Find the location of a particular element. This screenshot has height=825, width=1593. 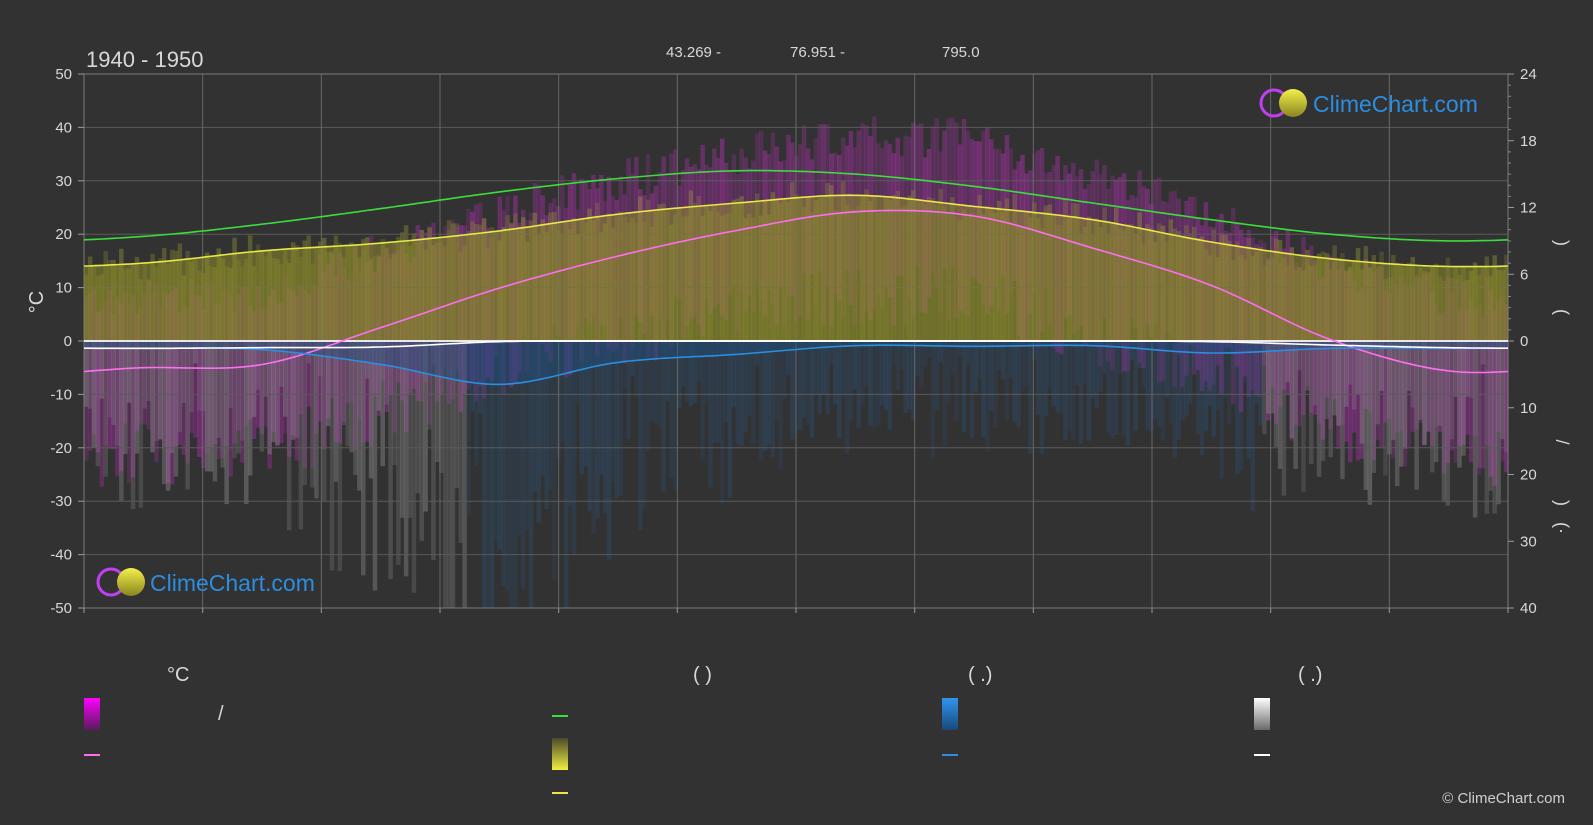

legend-snow-heading: ( .) is located at coordinates (1310, 675).